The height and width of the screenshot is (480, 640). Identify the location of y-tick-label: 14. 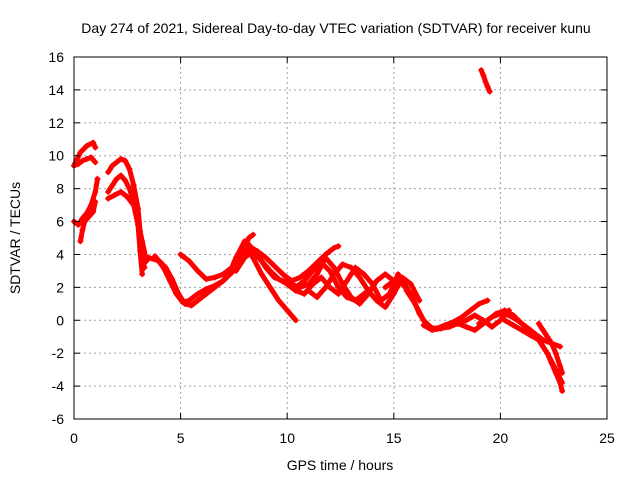
(56, 90).